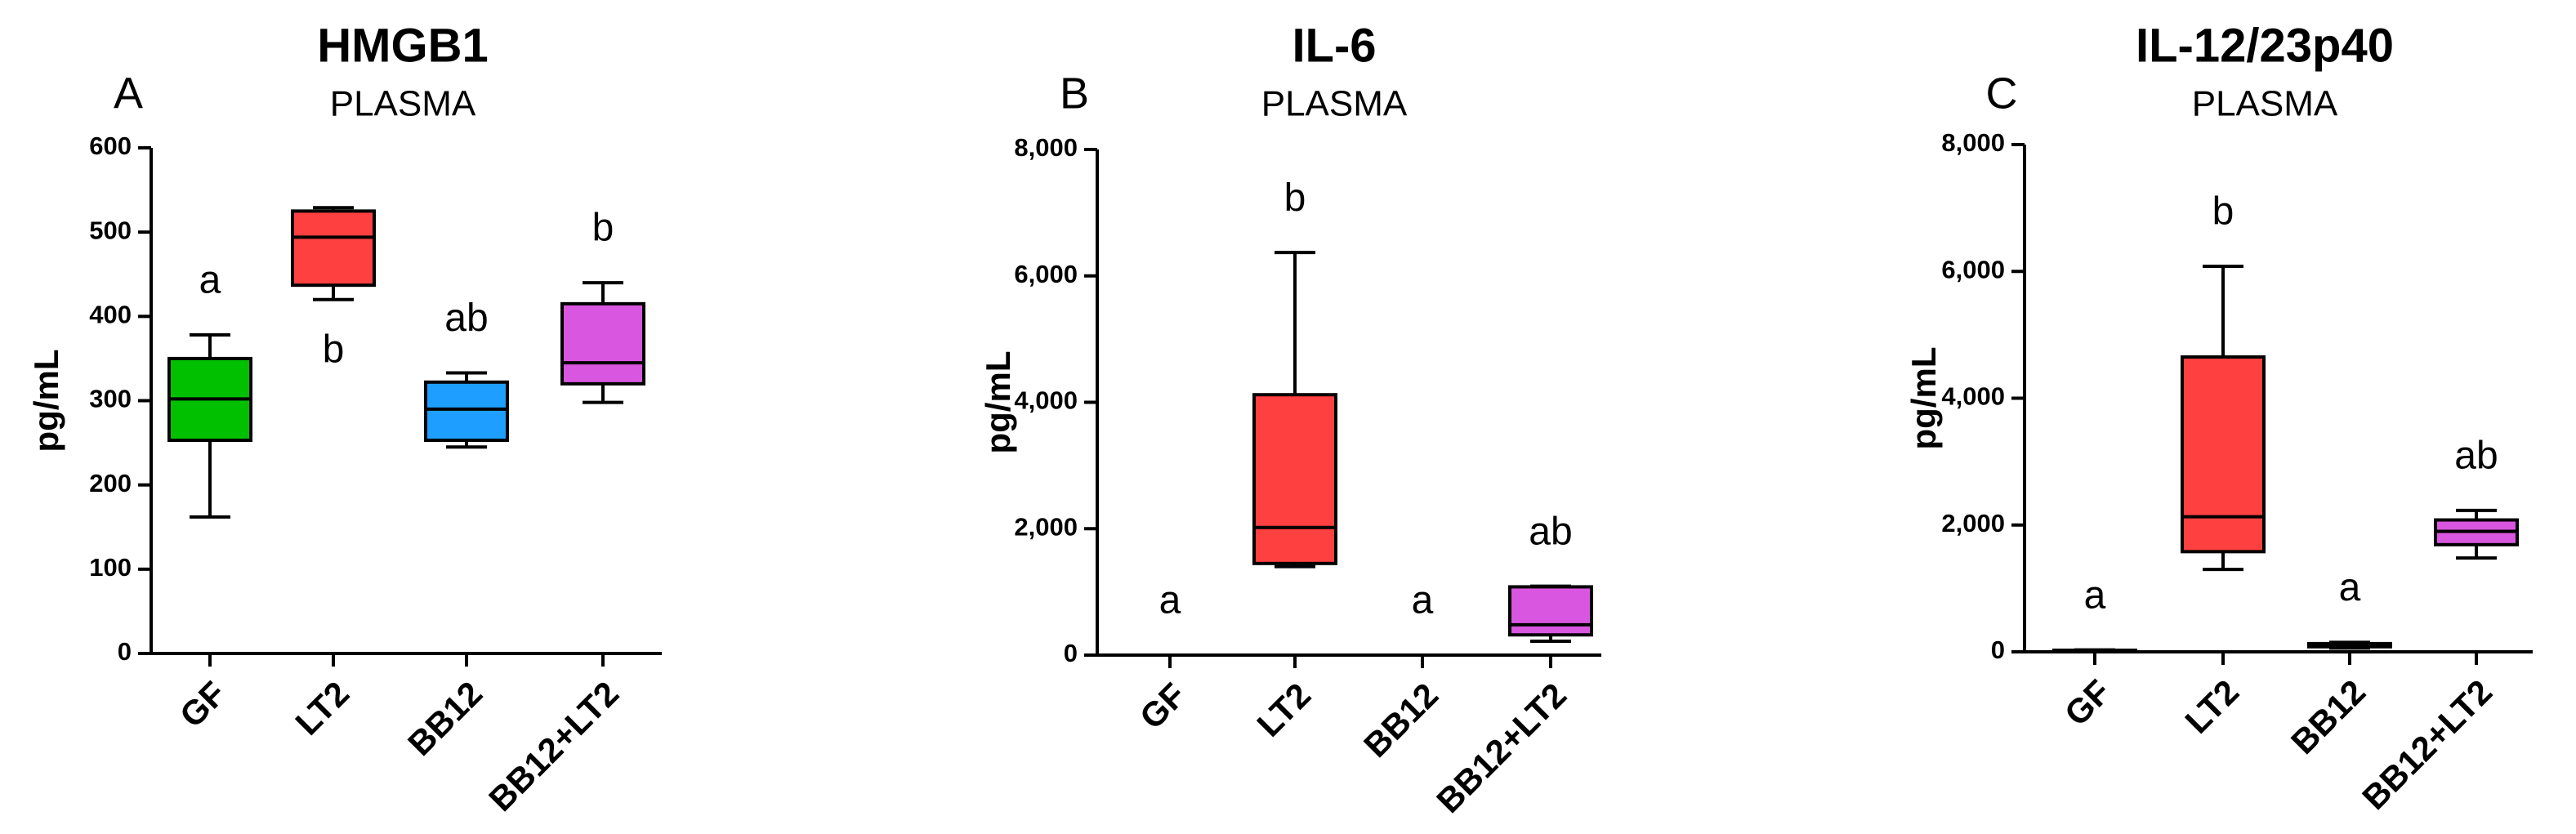 The image size is (2576, 834). Describe the element at coordinates (2002, 93) in the screenshot. I see `panel-label: C` at that location.